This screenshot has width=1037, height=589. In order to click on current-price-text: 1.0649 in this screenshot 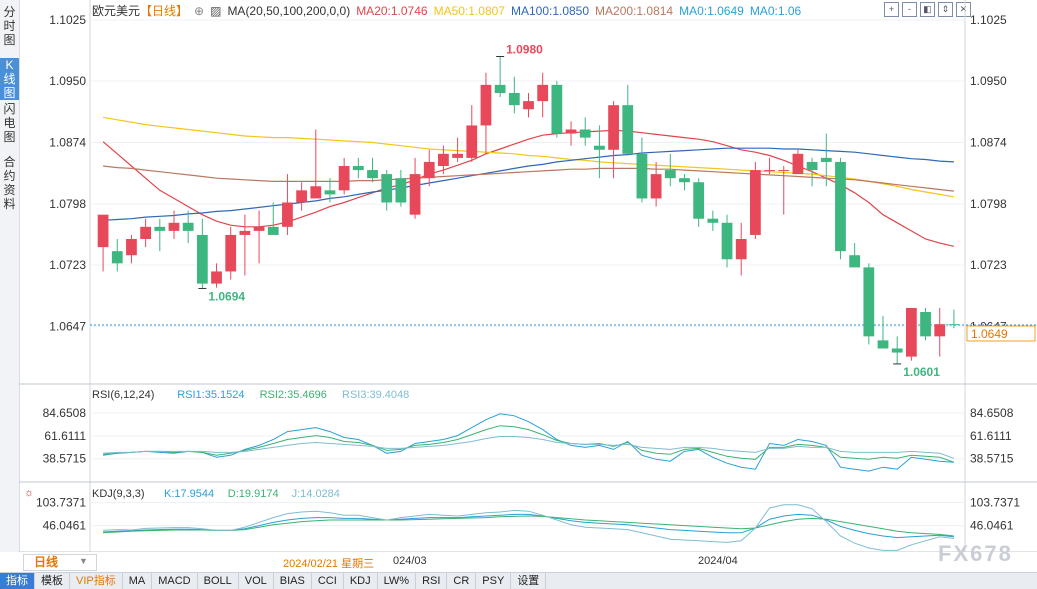, I will do `click(989, 334)`.